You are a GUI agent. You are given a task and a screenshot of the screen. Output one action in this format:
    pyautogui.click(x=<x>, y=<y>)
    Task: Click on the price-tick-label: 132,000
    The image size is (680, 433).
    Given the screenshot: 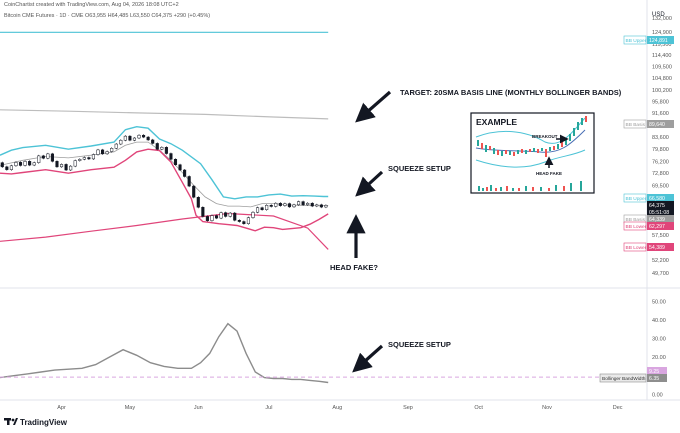 What is the action you would take?
    pyautogui.click(x=662, y=19)
    